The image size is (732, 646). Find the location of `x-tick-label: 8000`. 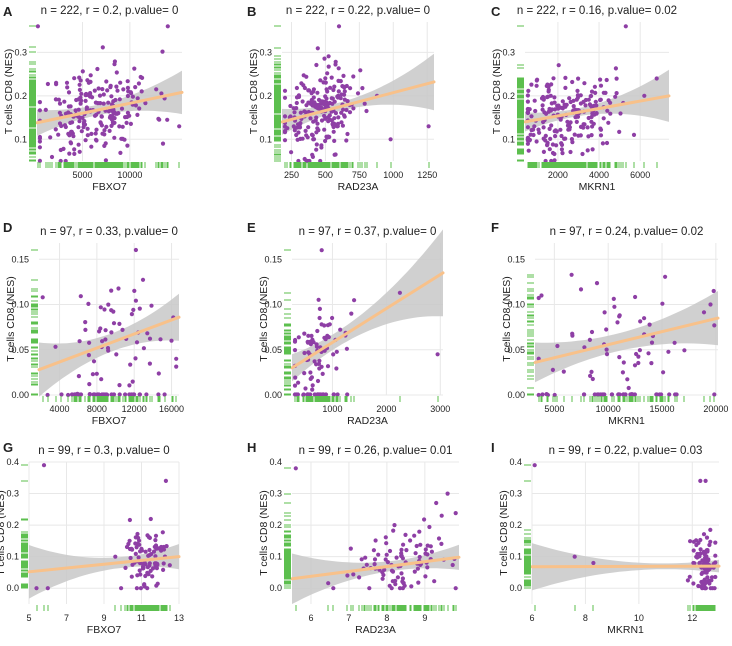

x-tick-label: 8000 is located at coordinates (97, 409).